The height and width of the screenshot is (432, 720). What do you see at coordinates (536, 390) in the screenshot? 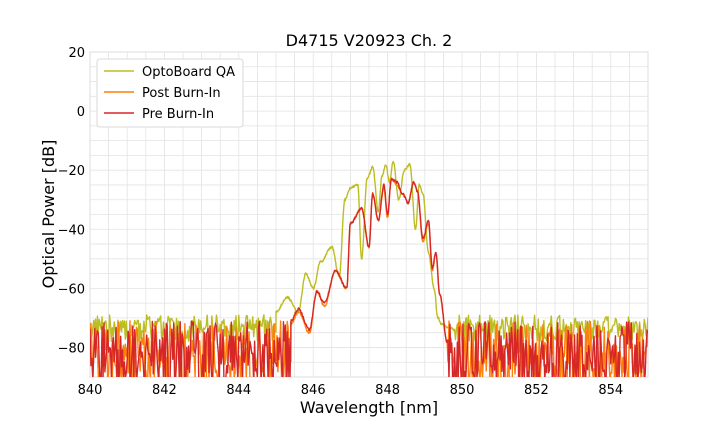
I see `x-tick-label: 852` at bounding box center [536, 390].